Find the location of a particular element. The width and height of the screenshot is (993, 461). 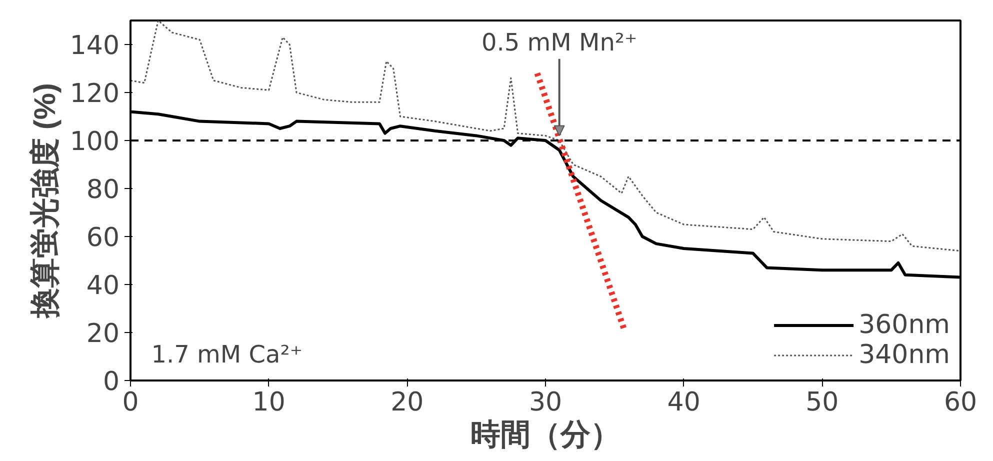

legend-label: 340nm is located at coordinates (904, 355).